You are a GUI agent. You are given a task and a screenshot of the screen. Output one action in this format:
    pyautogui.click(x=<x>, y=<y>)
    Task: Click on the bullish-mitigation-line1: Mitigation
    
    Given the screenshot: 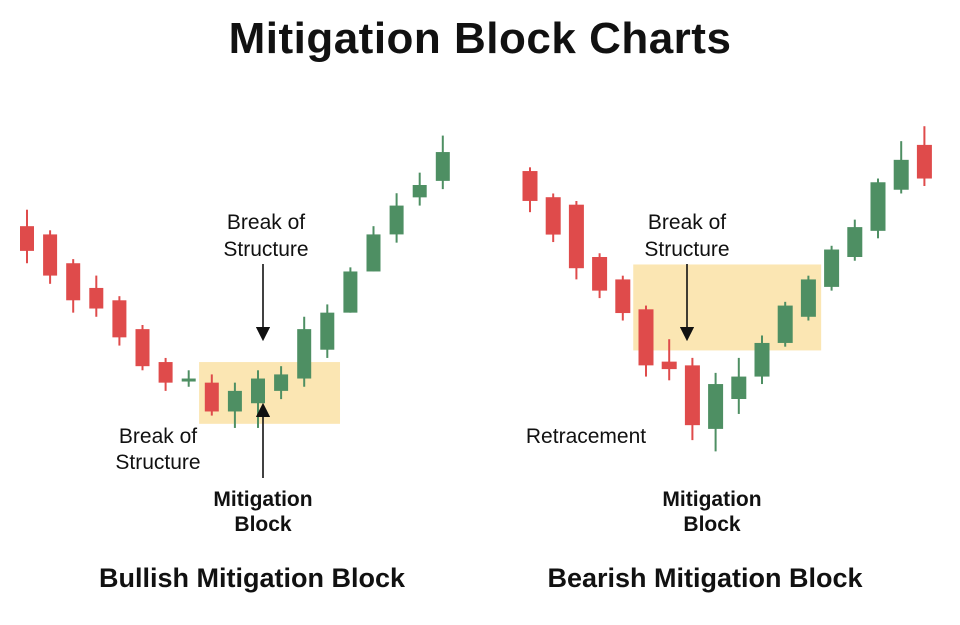 What is the action you would take?
    pyautogui.click(x=262, y=499)
    